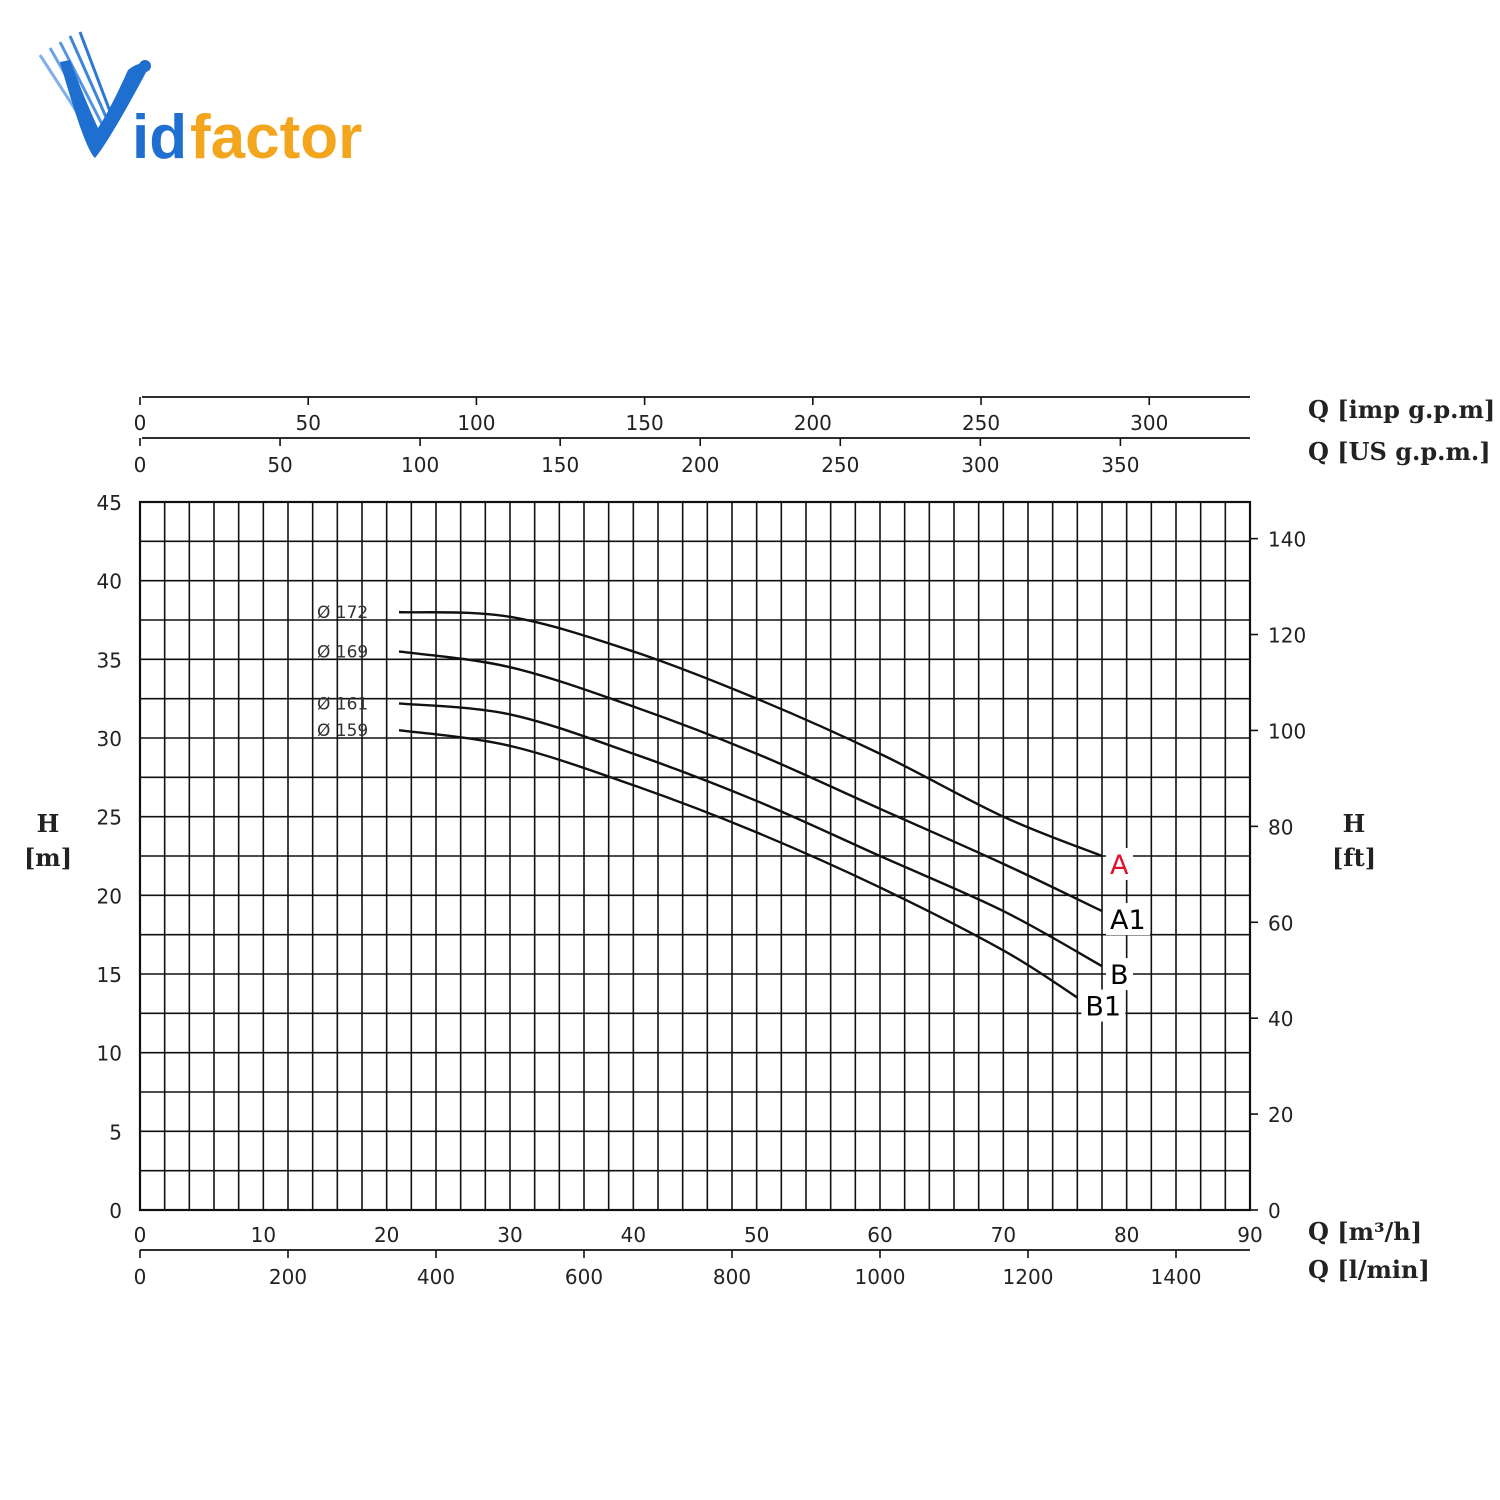  Describe the element at coordinates (1120, 465) in the screenshot. I see `top-us-tick-label: 350` at that location.